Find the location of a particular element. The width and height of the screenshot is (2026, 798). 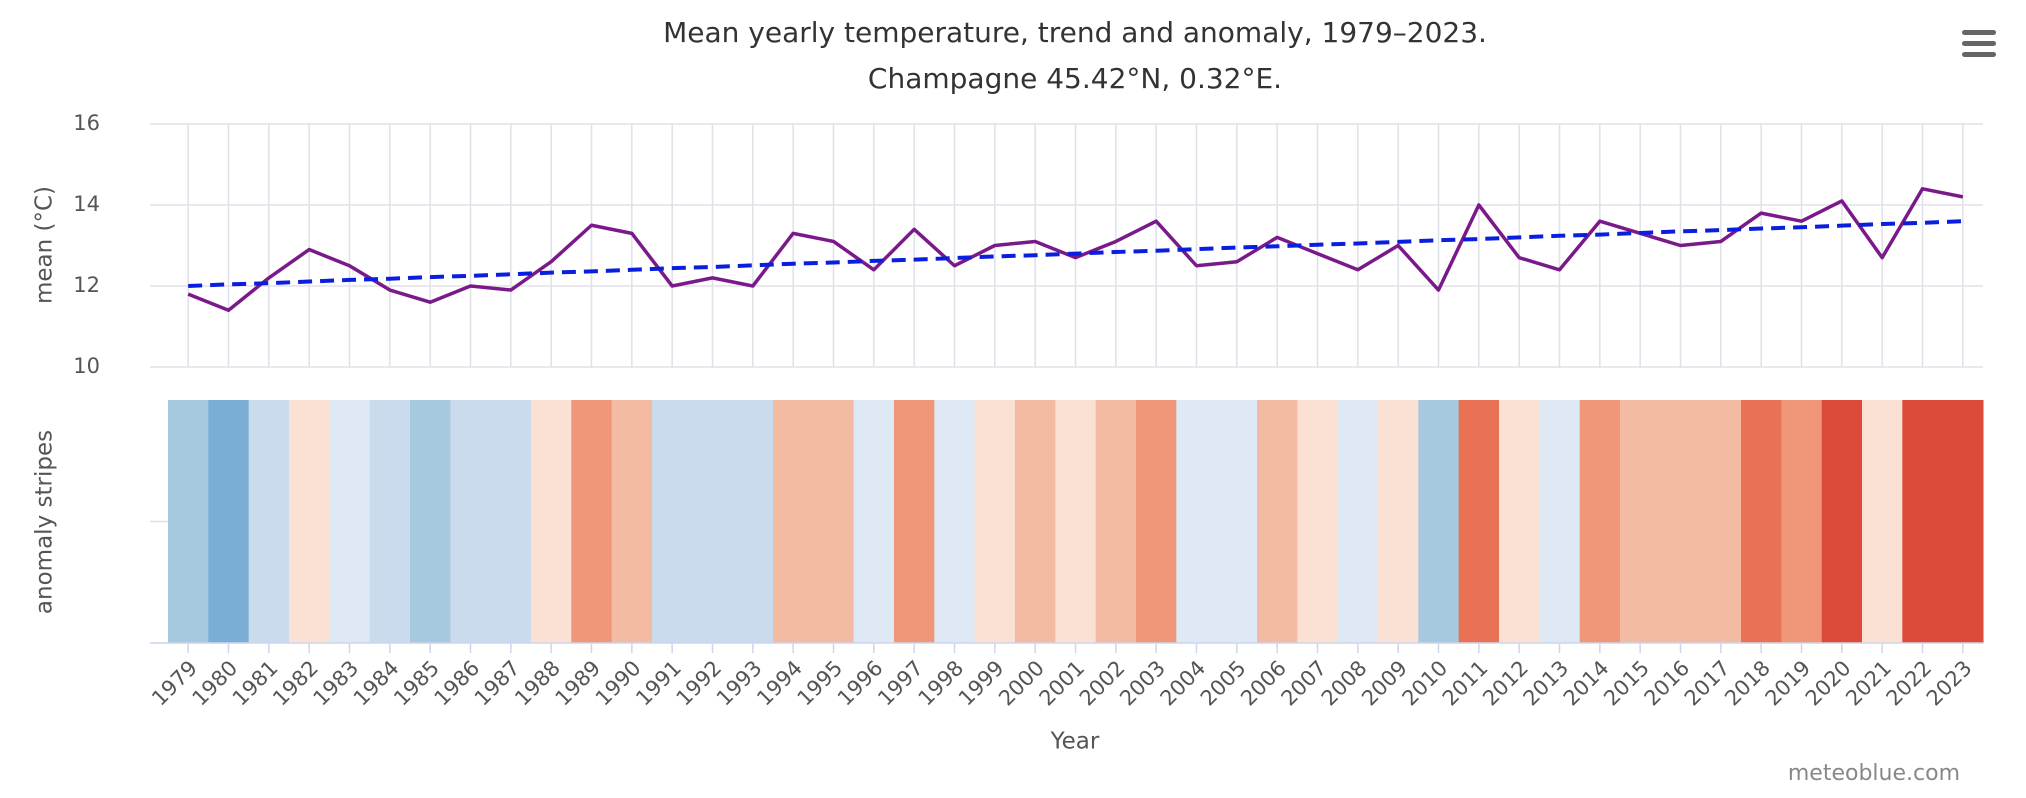

x-tick-label: 2019 is located at coordinates (1788, 683).